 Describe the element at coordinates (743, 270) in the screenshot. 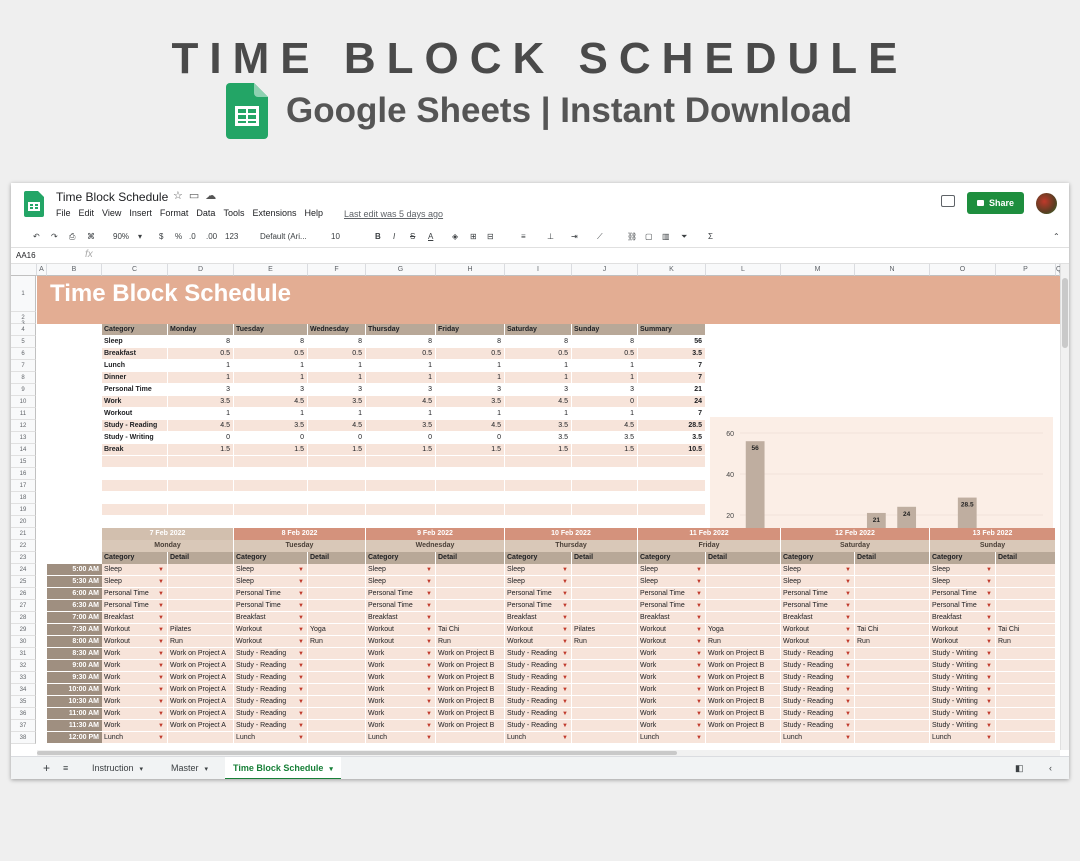

I see `column-header: L` at that location.